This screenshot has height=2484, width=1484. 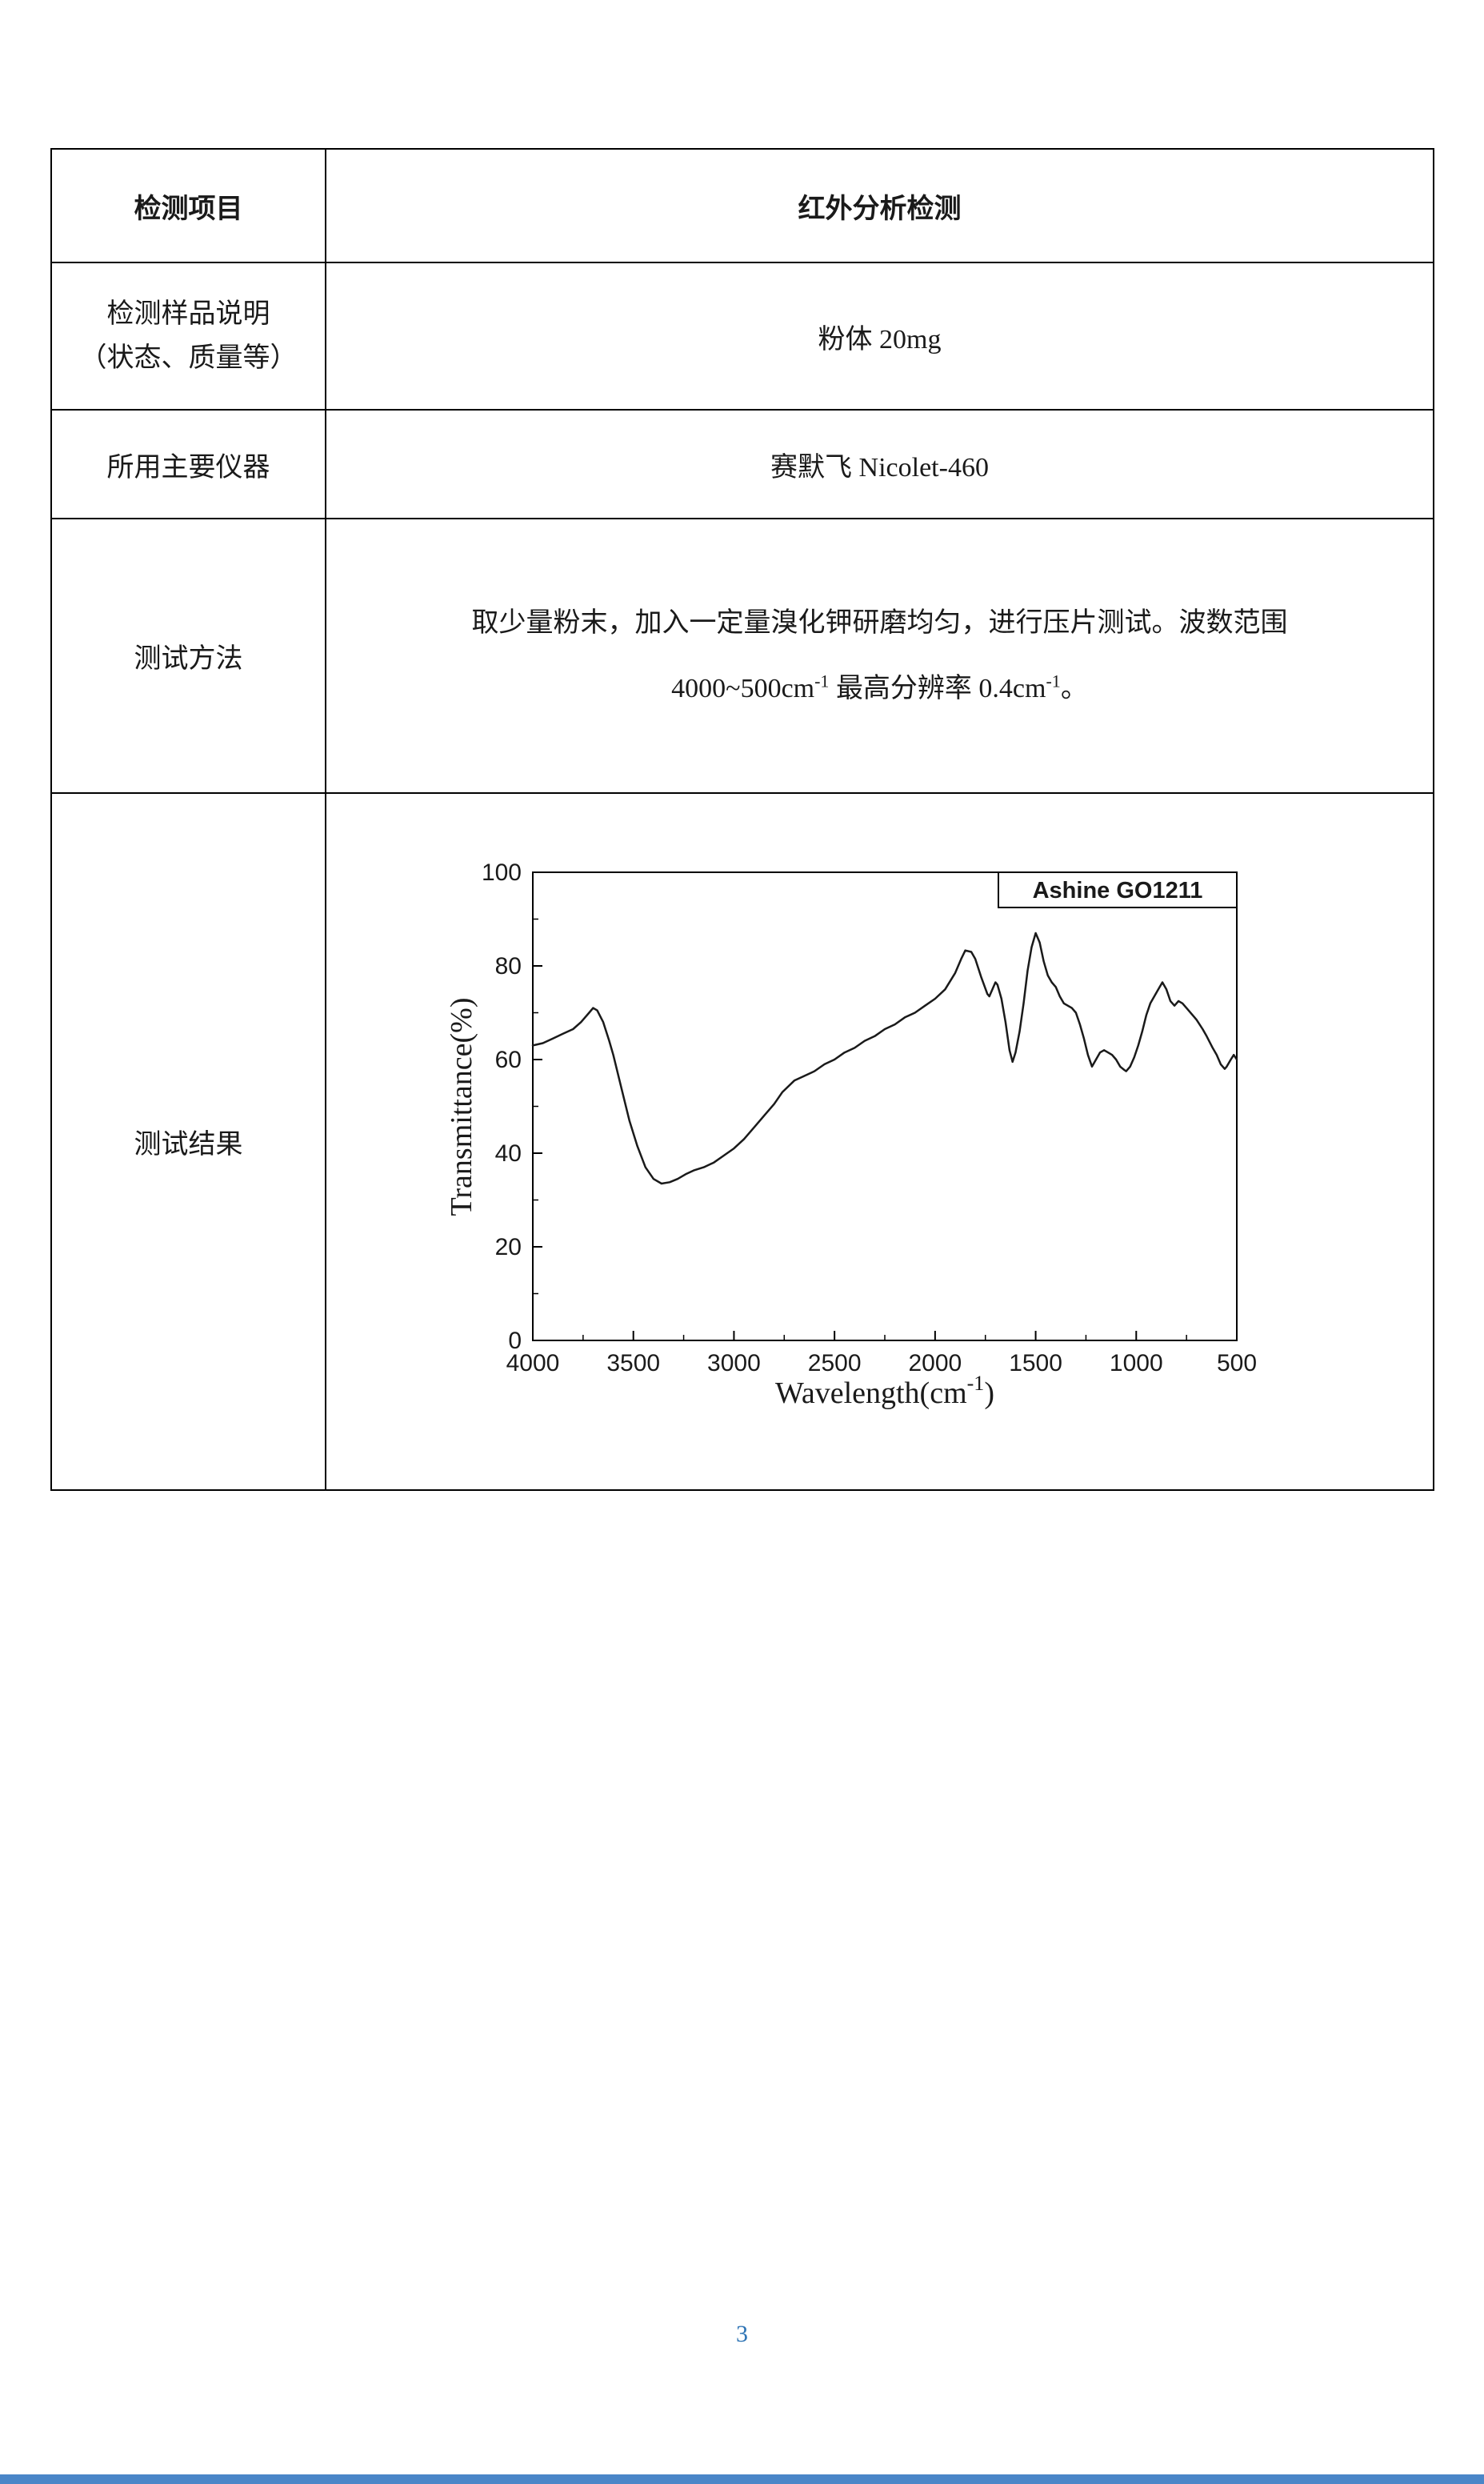 What do you see at coordinates (935, 1363) in the screenshot?
I see `svg-text: 2000` at bounding box center [935, 1363].